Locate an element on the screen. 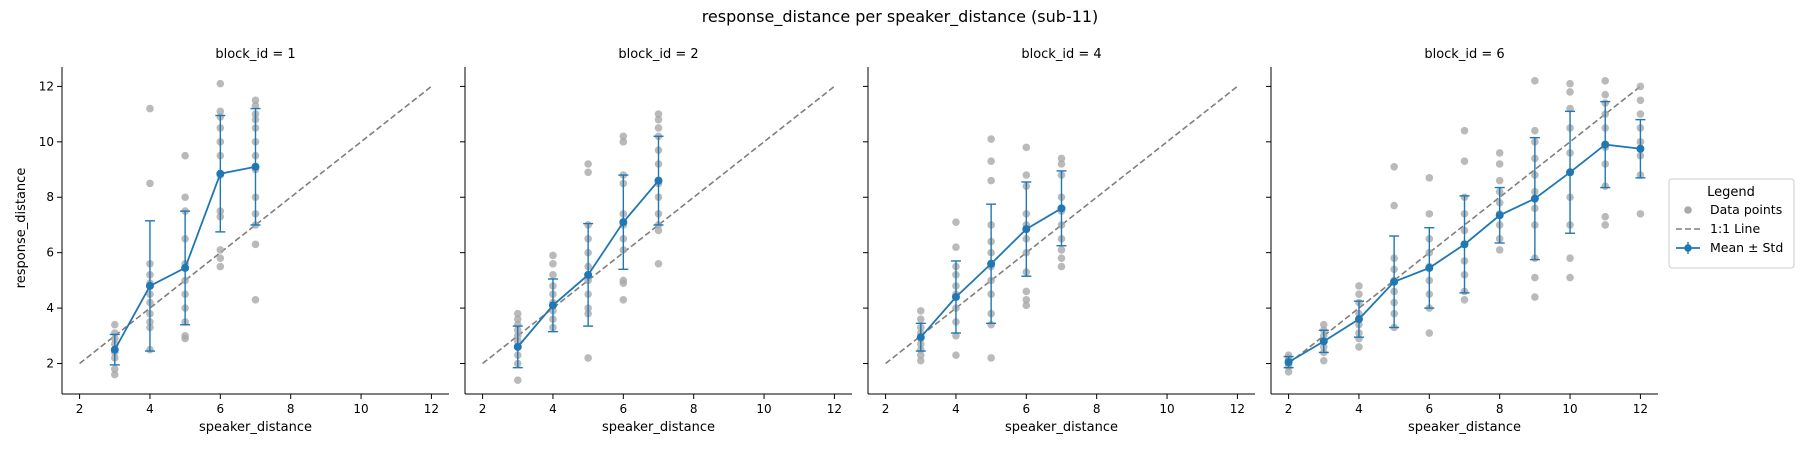  legend-frame is located at coordinates (1731, 223).